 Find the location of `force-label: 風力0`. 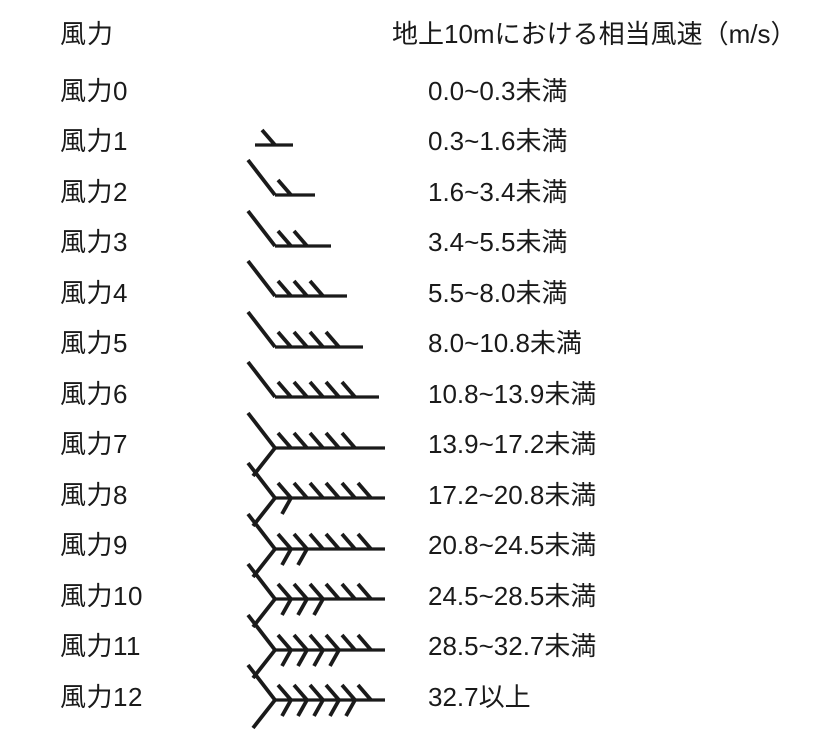

force-label: 風力0 is located at coordinates (94, 90).